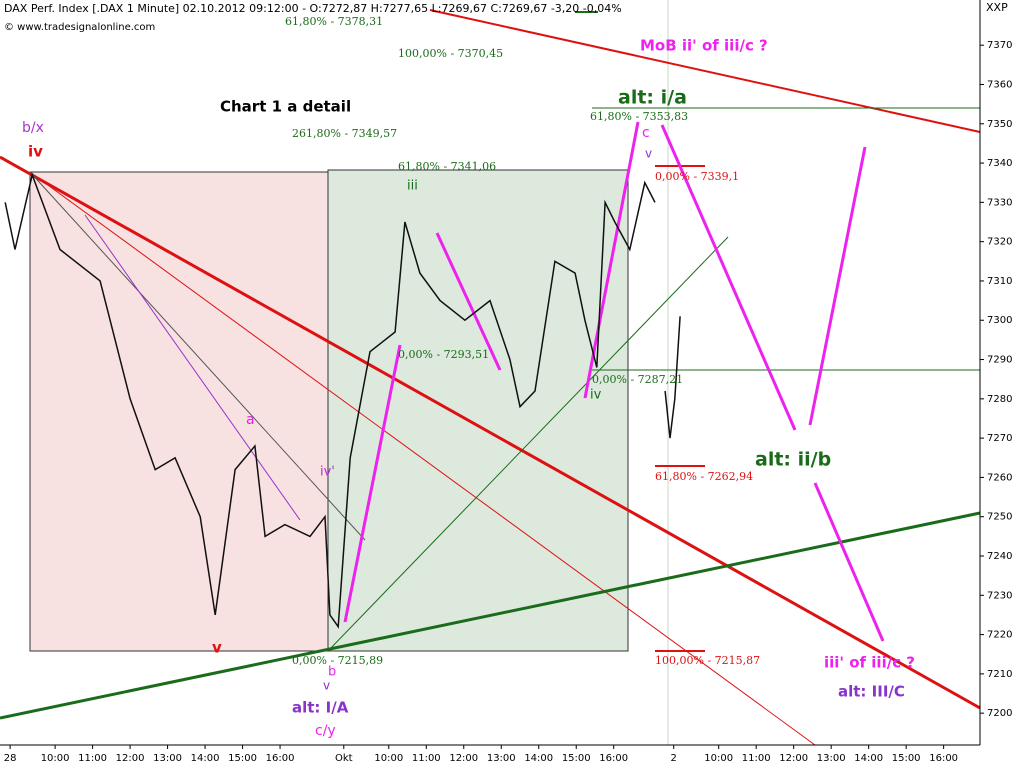  I want to click on fib-label: 261,80% - 7349,57, so click(344, 133).